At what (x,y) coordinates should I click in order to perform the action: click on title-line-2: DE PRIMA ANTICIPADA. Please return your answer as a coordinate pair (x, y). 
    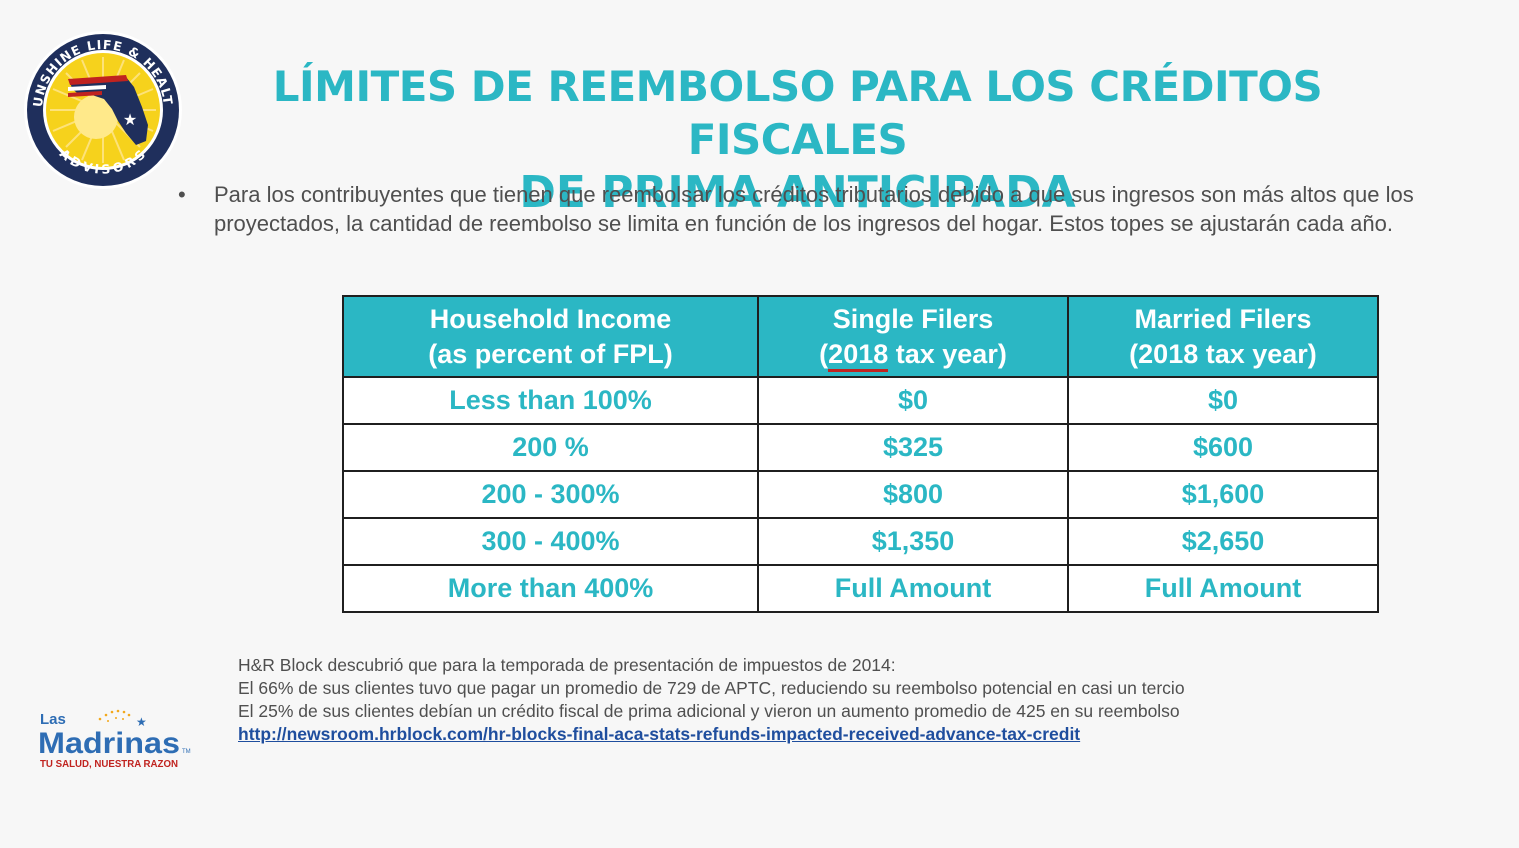
    Looking at the image, I should click on (797, 192).